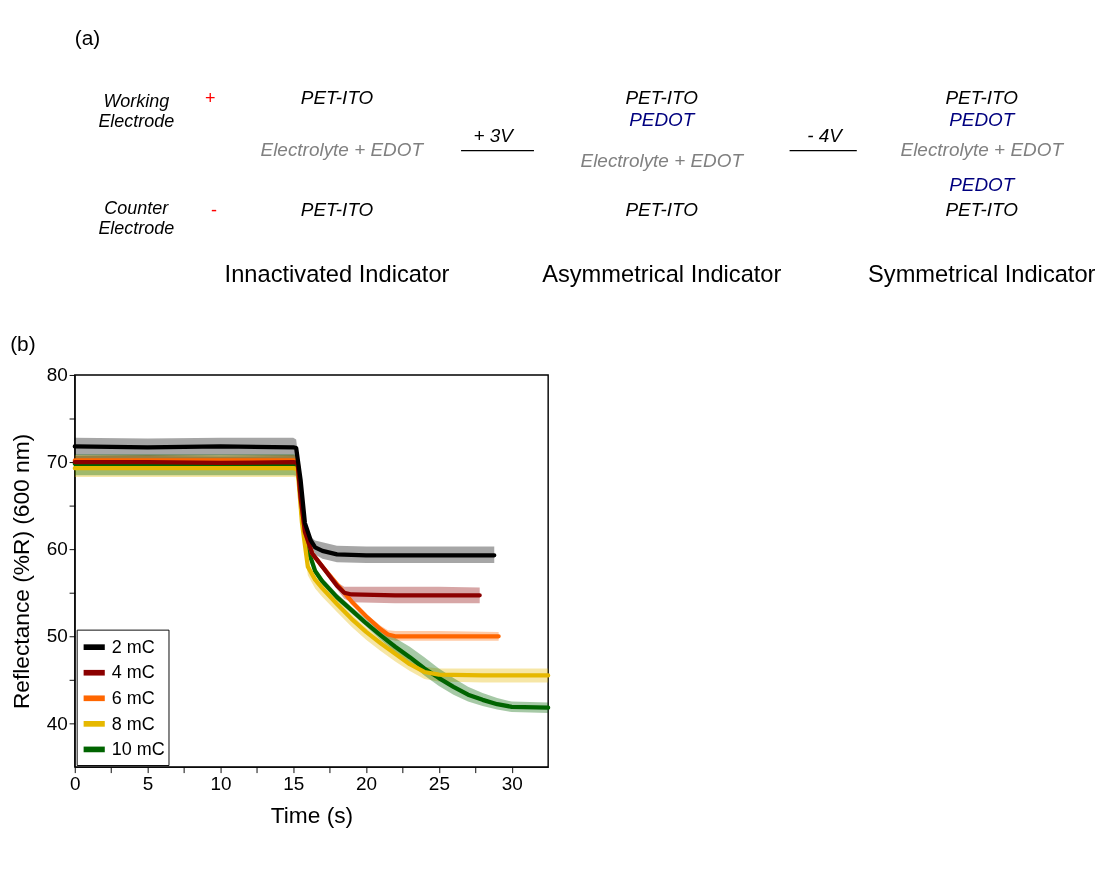 Image resolution: width=1102 pixels, height=890 pixels. I want to click on text: Asymmetrical Indicator, so click(662, 274).